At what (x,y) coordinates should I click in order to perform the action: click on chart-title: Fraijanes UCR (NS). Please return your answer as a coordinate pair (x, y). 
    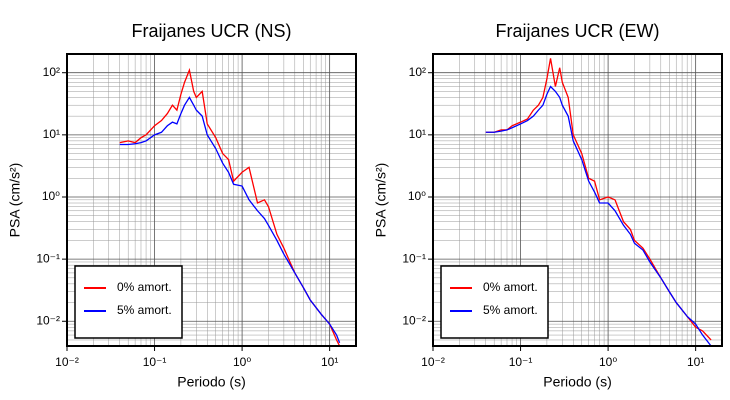
    Looking at the image, I should click on (211, 31).